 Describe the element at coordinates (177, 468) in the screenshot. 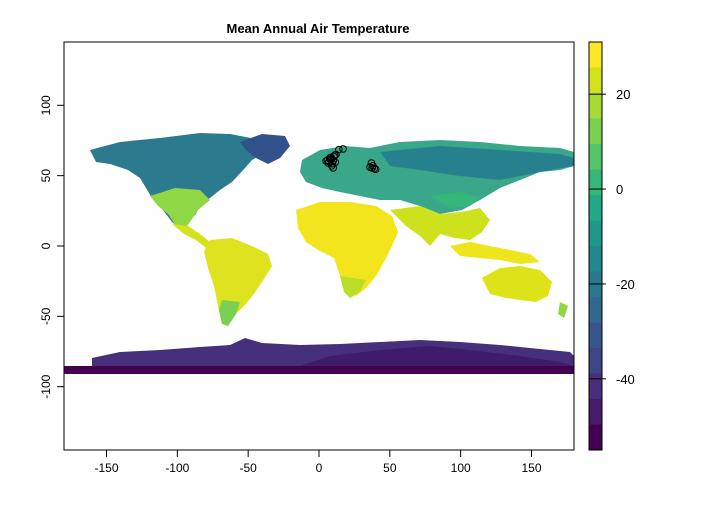

I see `x-tick-label: -100` at that location.